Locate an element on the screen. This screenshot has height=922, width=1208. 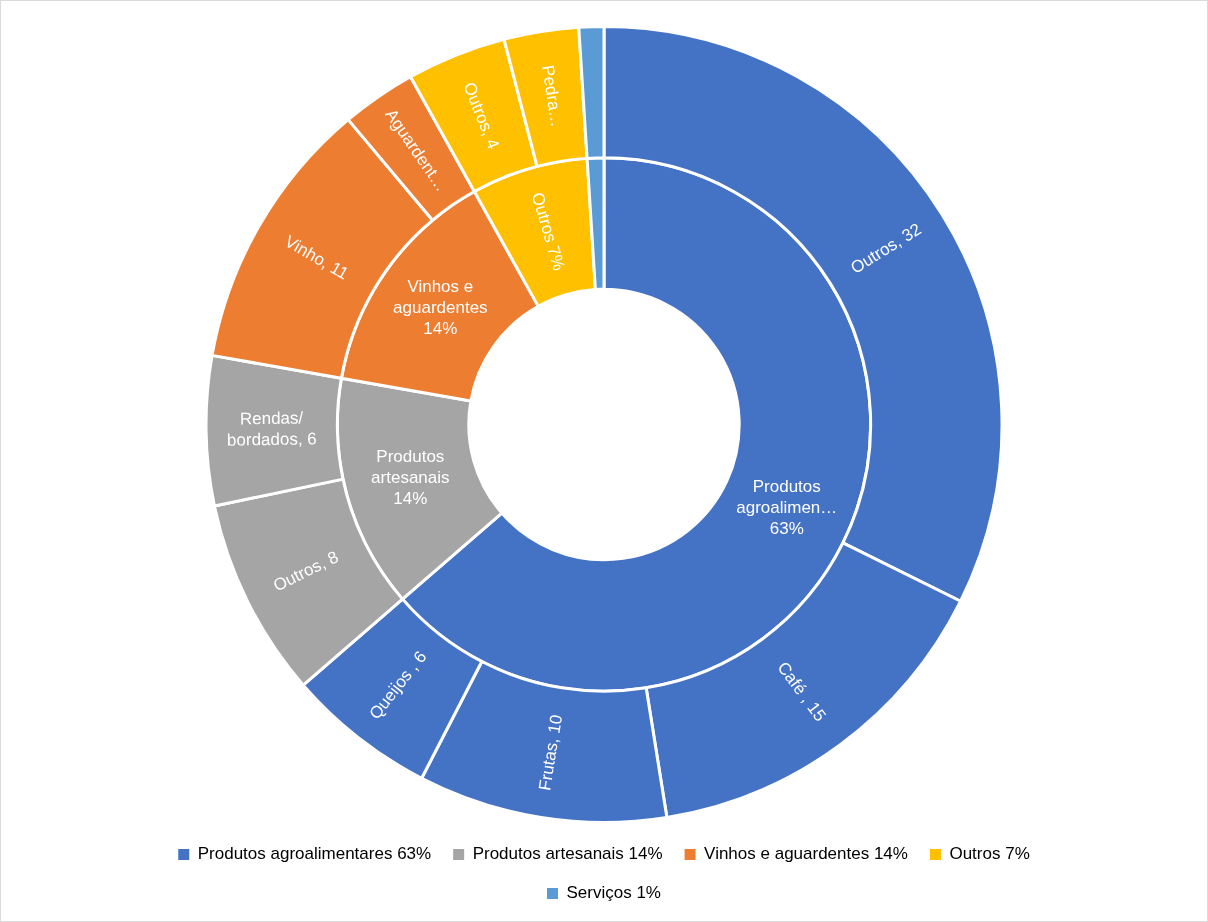
data-label: Rendas/ bordados, 6 is located at coordinates (271, 429).